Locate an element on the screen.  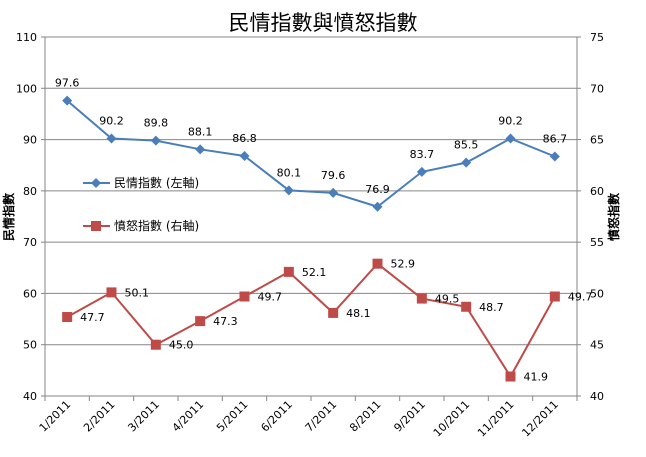
data-label: 50.1 is located at coordinates (137, 292).